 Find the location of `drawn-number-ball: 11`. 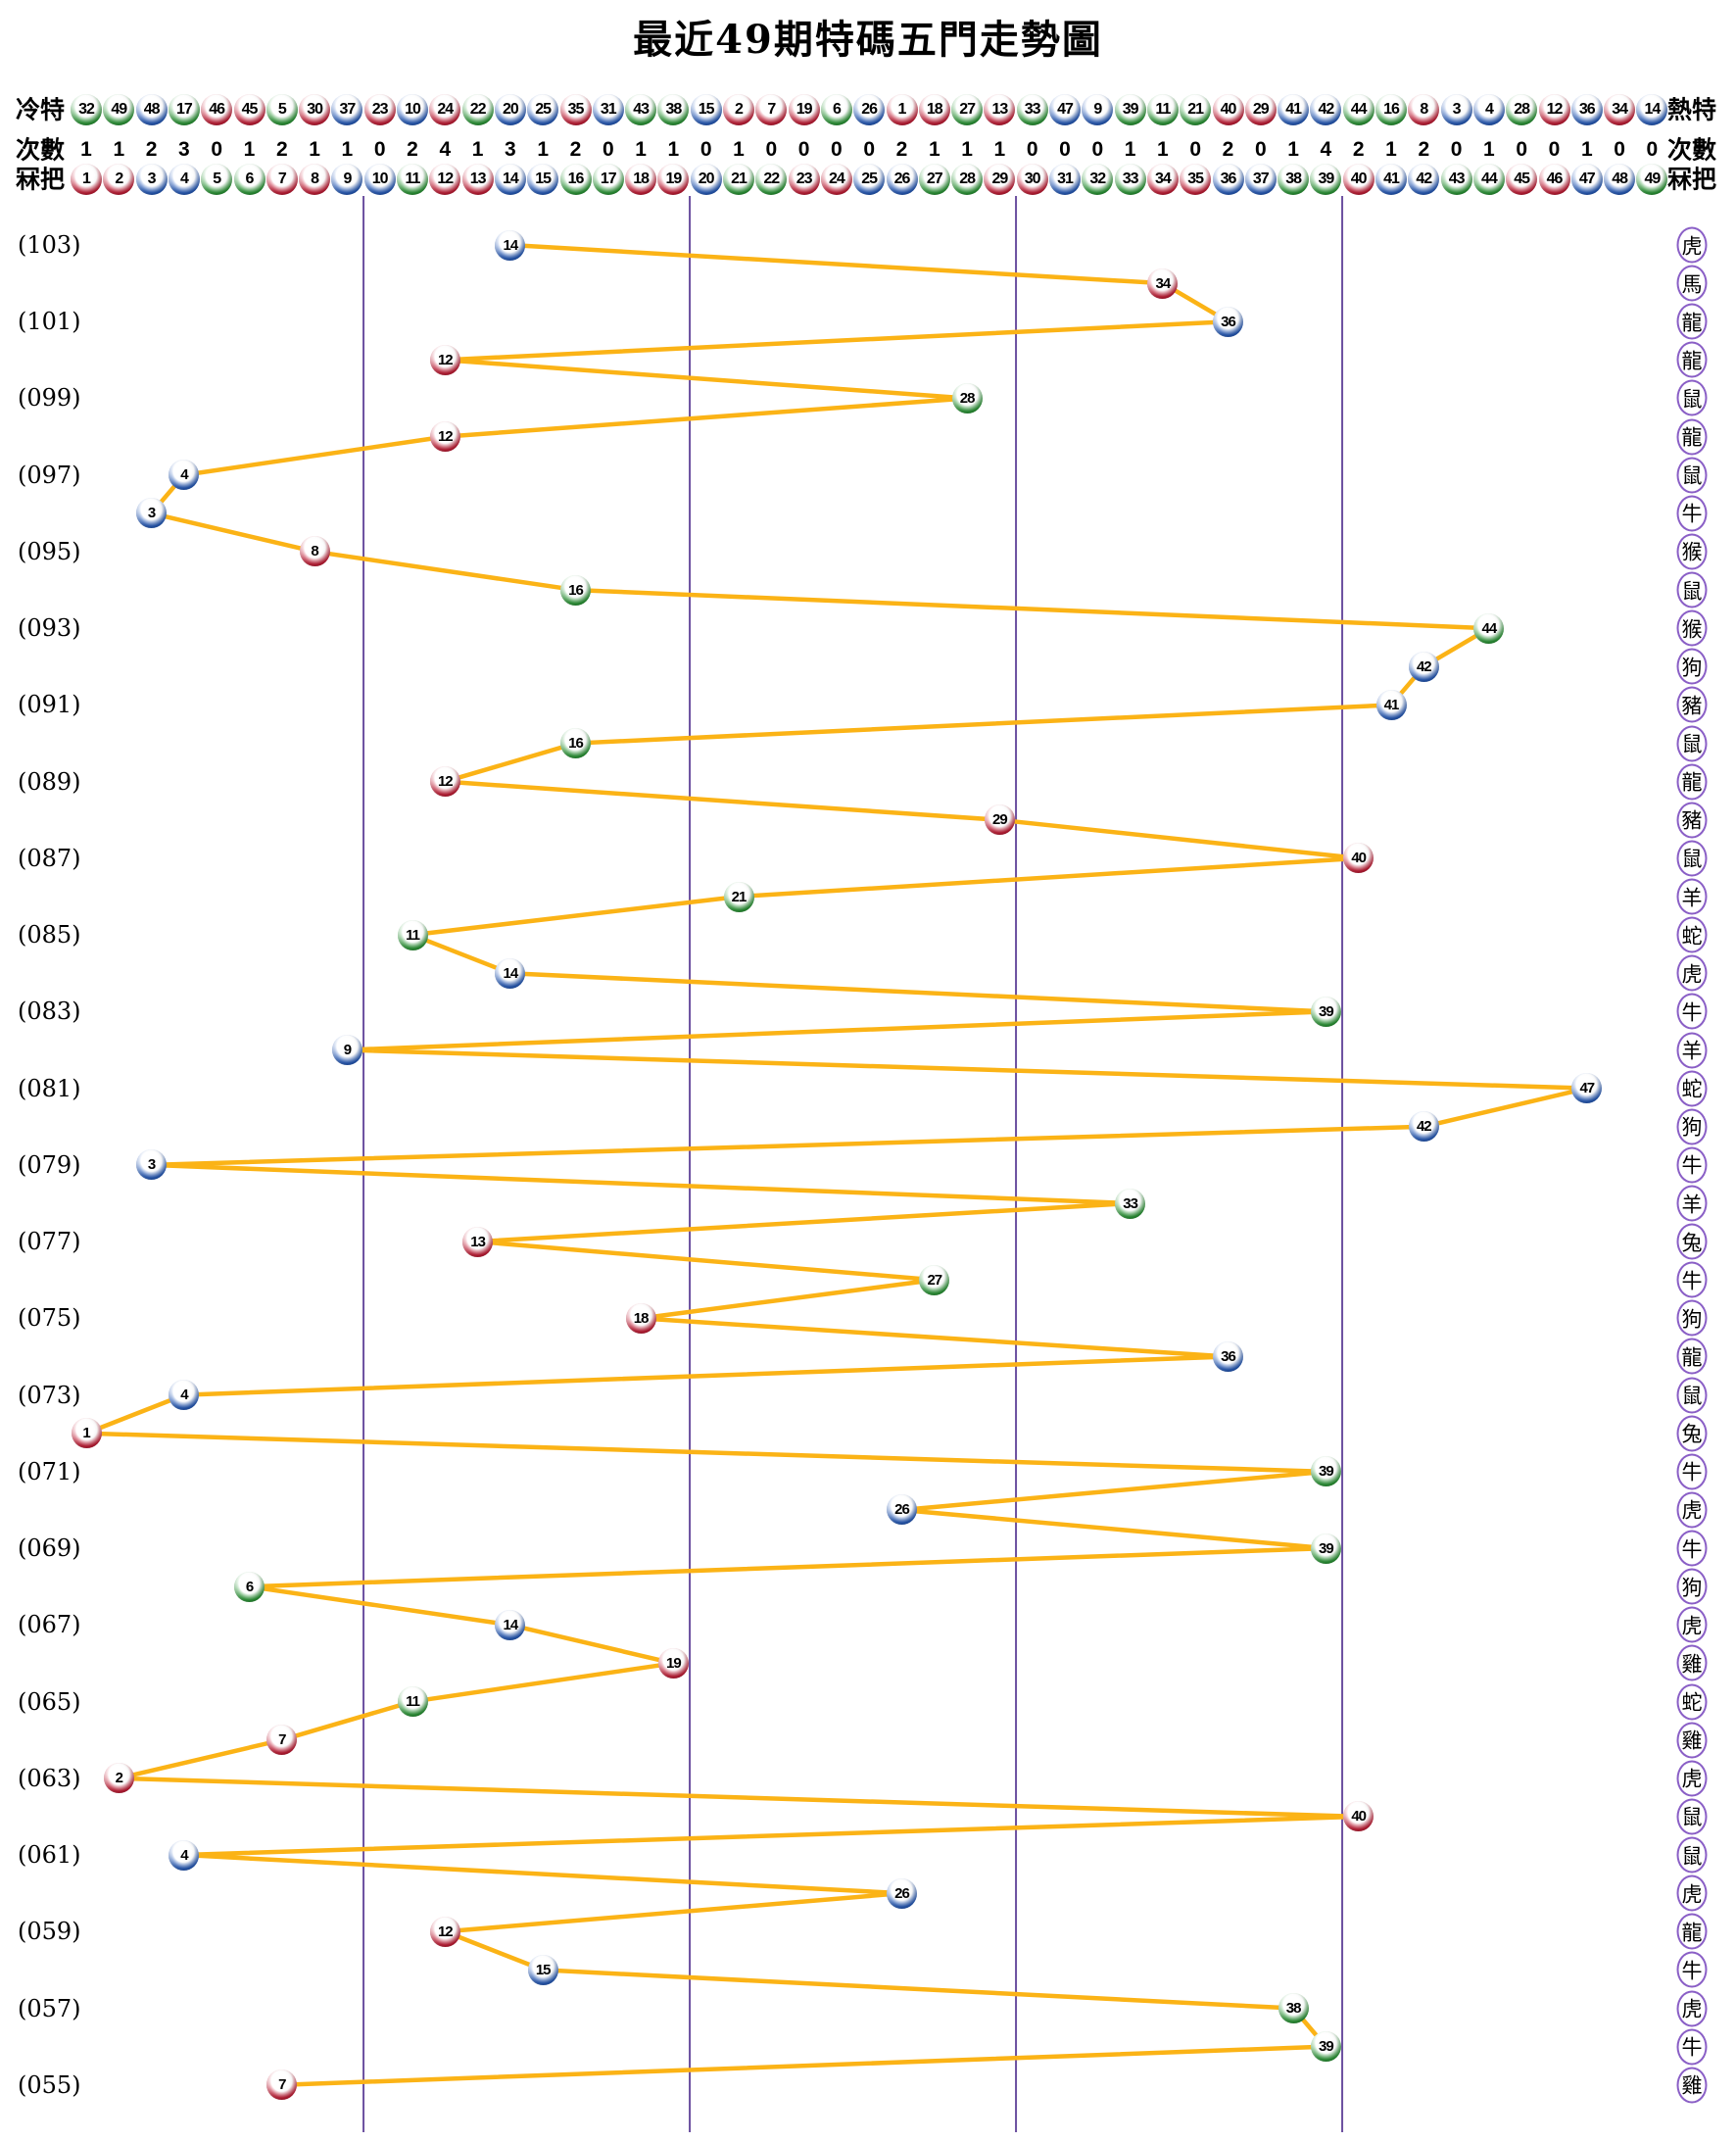

drawn-number-ball: 11 is located at coordinates (413, 1702).